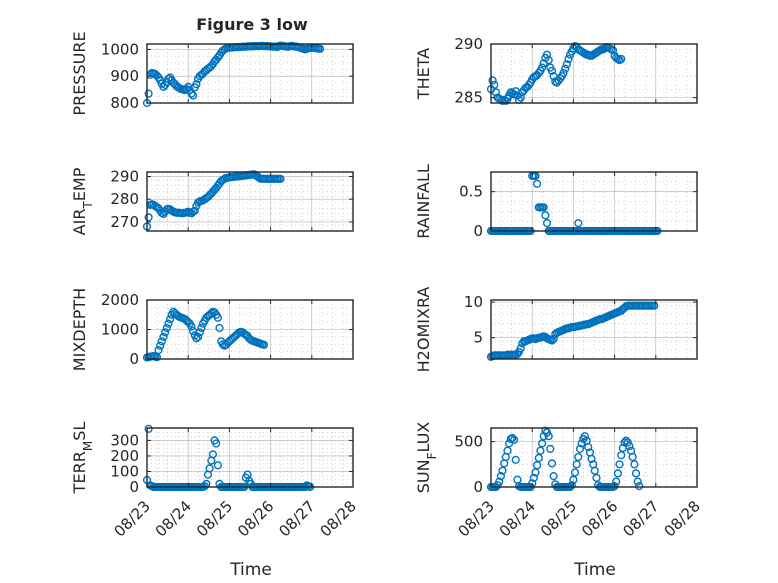 The image size is (778, 583). I want to click on x-axis-title-left: Time, so click(250, 570).